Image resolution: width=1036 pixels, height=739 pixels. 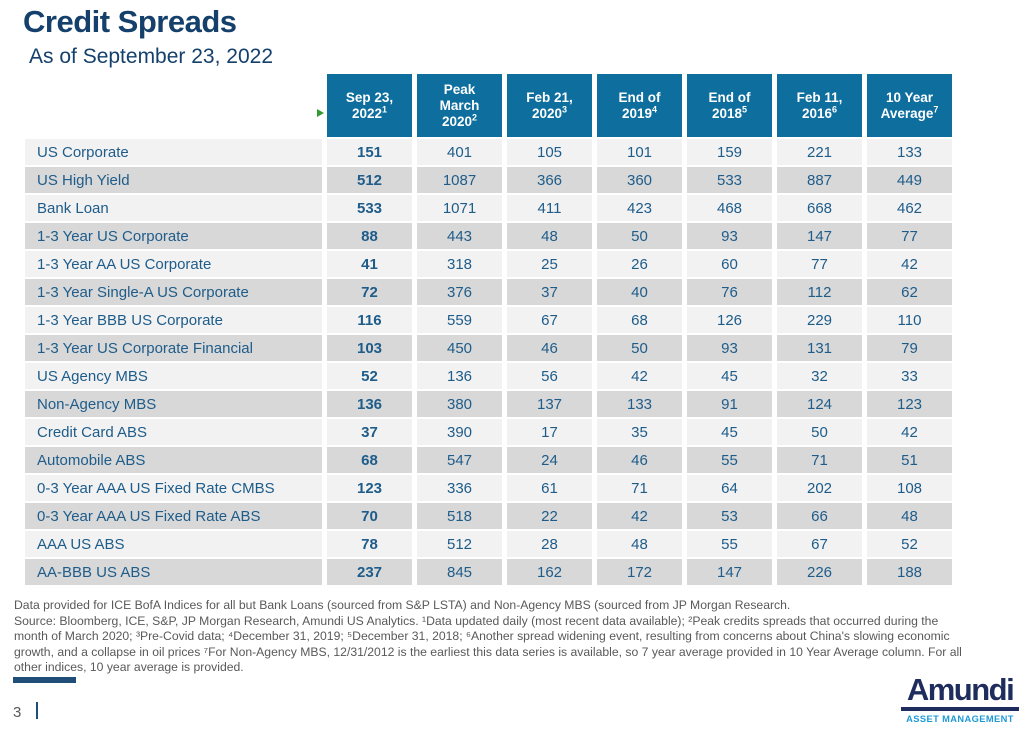 I want to click on cell-value: 336, so click(x=459, y=488).